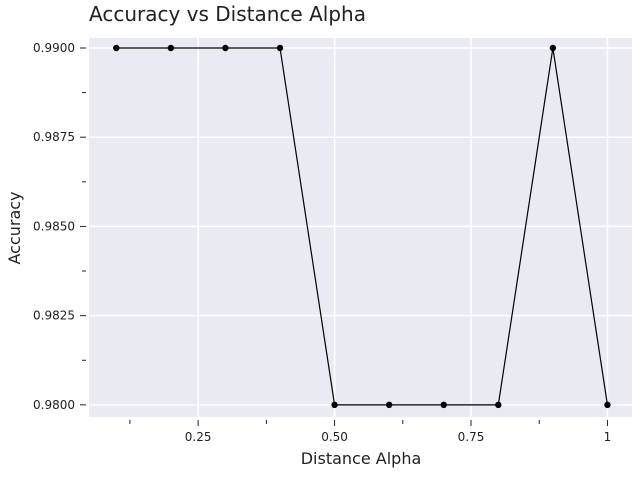 The width and height of the screenshot is (640, 480). I want to click on y-tick-label: 0.9850, so click(54, 226).